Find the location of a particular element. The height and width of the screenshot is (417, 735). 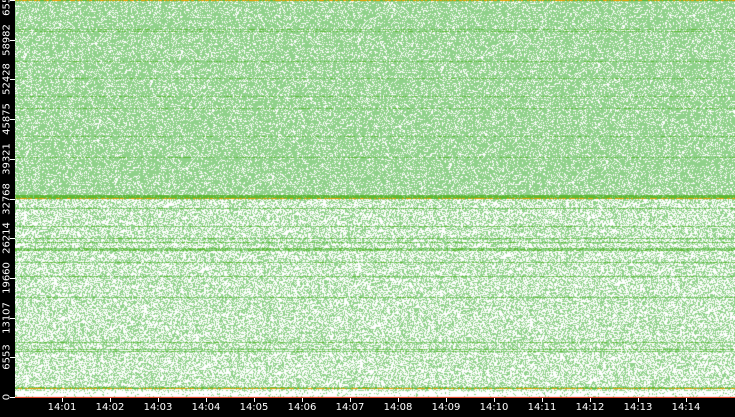

y-tick-label: 65536 is located at coordinates (6, 10).